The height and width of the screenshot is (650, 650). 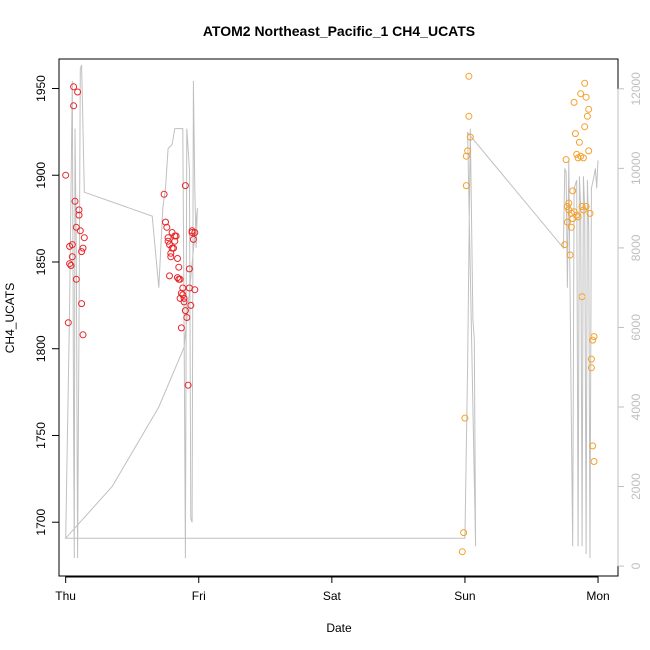 What do you see at coordinates (332, 596) in the screenshot?
I see `x-tick-label: Sat` at bounding box center [332, 596].